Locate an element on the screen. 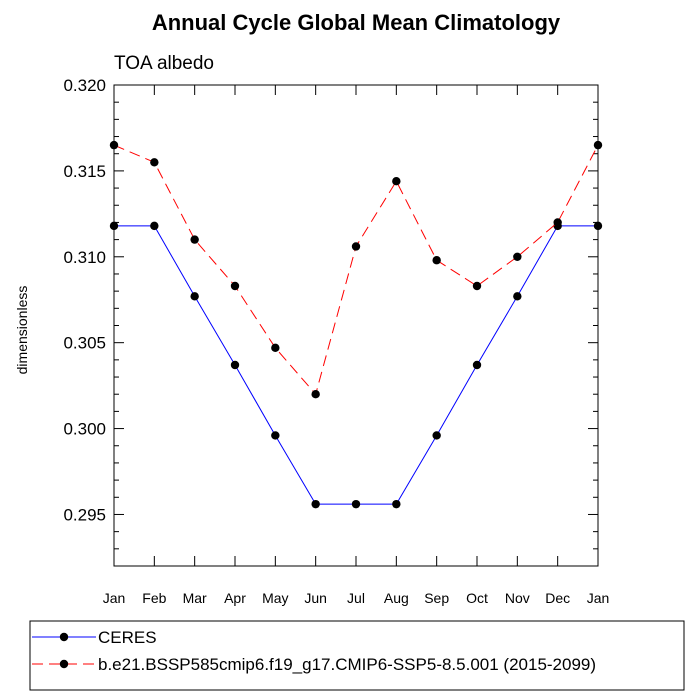 This screenshot has height=700, width=700. y-tick-label: 0.300 is located at coordinates (84, 429).